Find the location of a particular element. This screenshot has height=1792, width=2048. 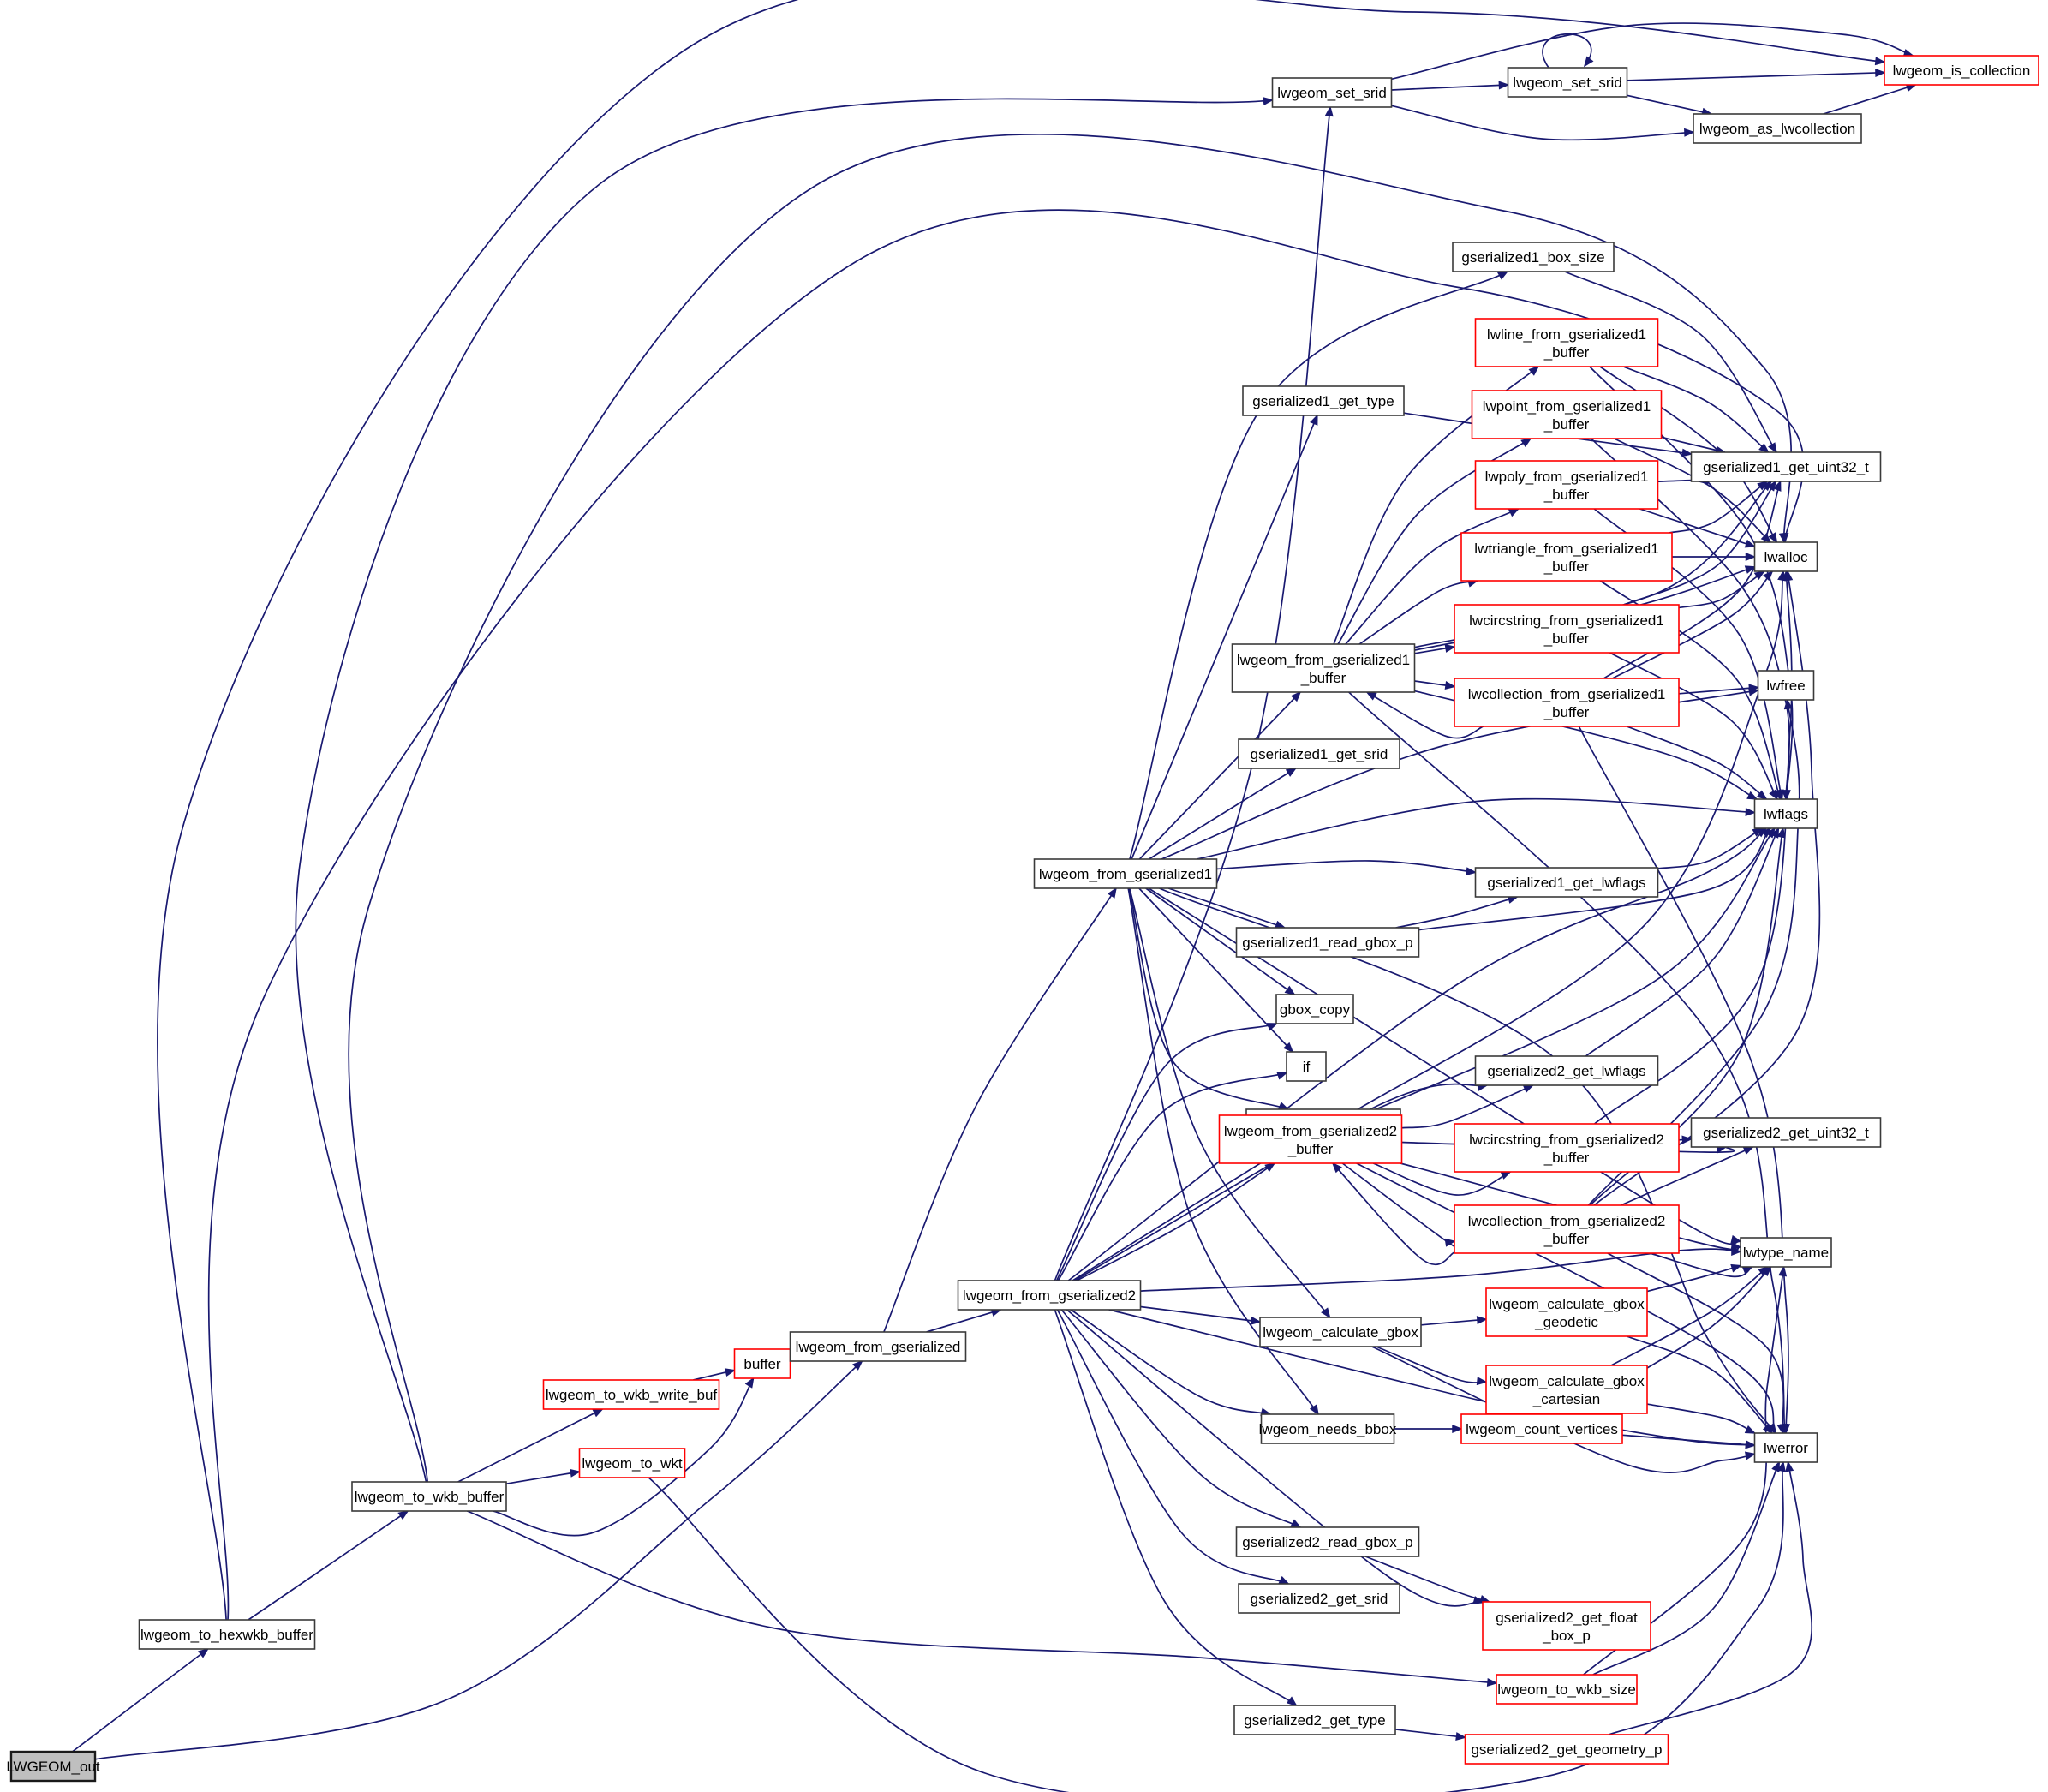

node-gserialized2-get-uint32-t: gserialized2_get_uint32_t is located at coordinates (1786, 1132).